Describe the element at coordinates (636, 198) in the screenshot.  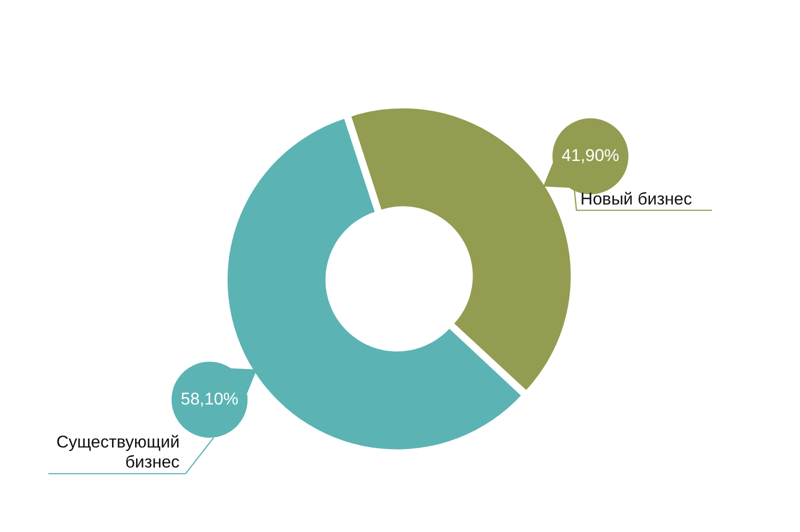
I see `slice-label: Новый бизнес` at that location.